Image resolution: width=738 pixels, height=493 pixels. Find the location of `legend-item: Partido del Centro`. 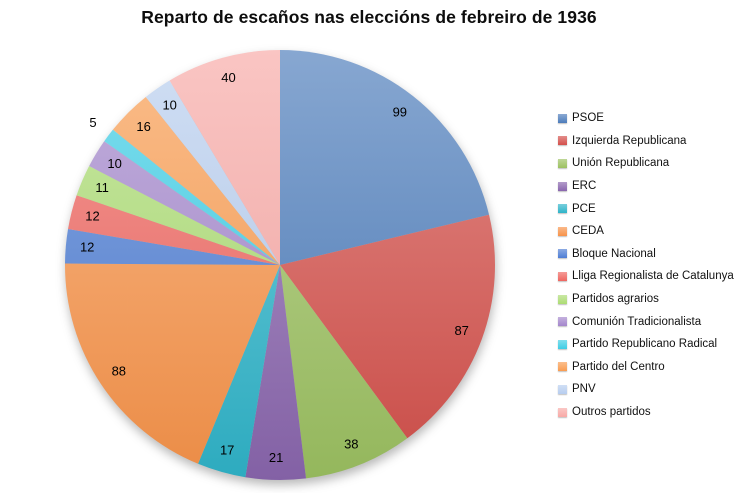

legend-item: Partido del Centro is located at coordinates (646, 367).